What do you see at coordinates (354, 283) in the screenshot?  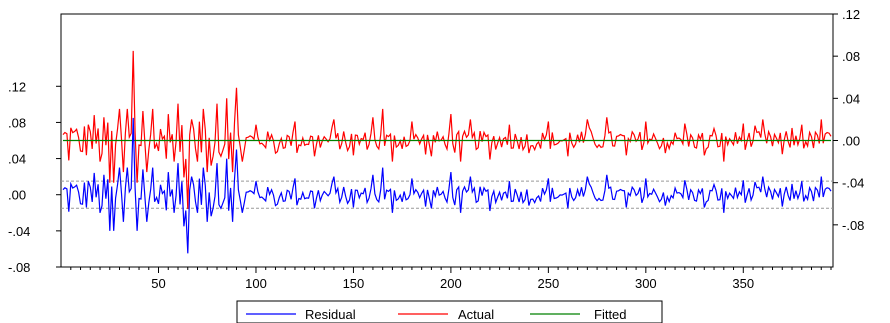 I see `x-tick-label: 150` at bounding box center [354, 283].